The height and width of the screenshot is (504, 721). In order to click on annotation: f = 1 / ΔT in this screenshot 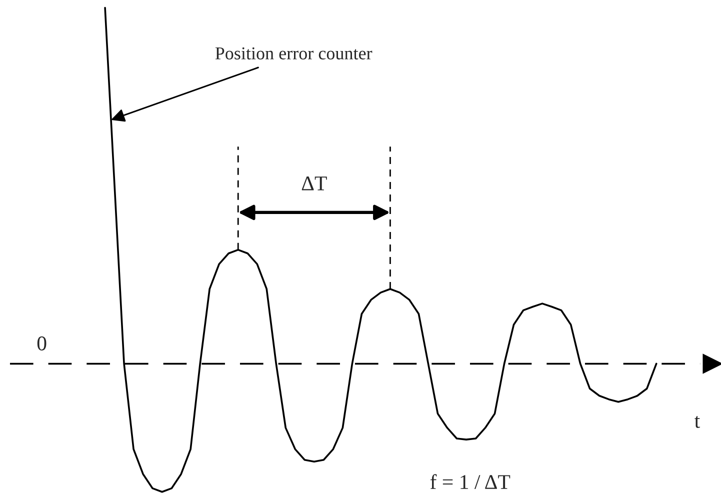, I will do `click(470, 482)`.